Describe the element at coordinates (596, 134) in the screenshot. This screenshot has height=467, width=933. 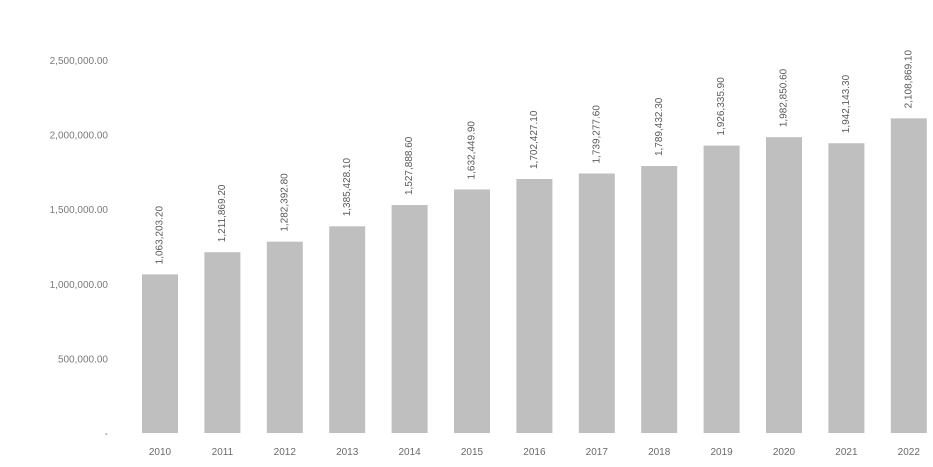
I see `data-label: 1,739,277.60` at that location.